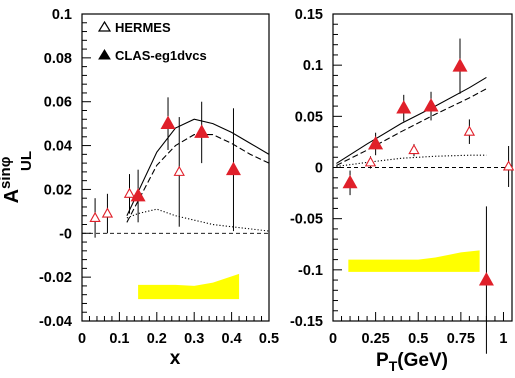 The image size is (515, 378). What do you see at coordinates (152, 41) in the screenshot?
I see `legend: HERMES CLAS-eg1dvcs` at bounding box center [152, 41].